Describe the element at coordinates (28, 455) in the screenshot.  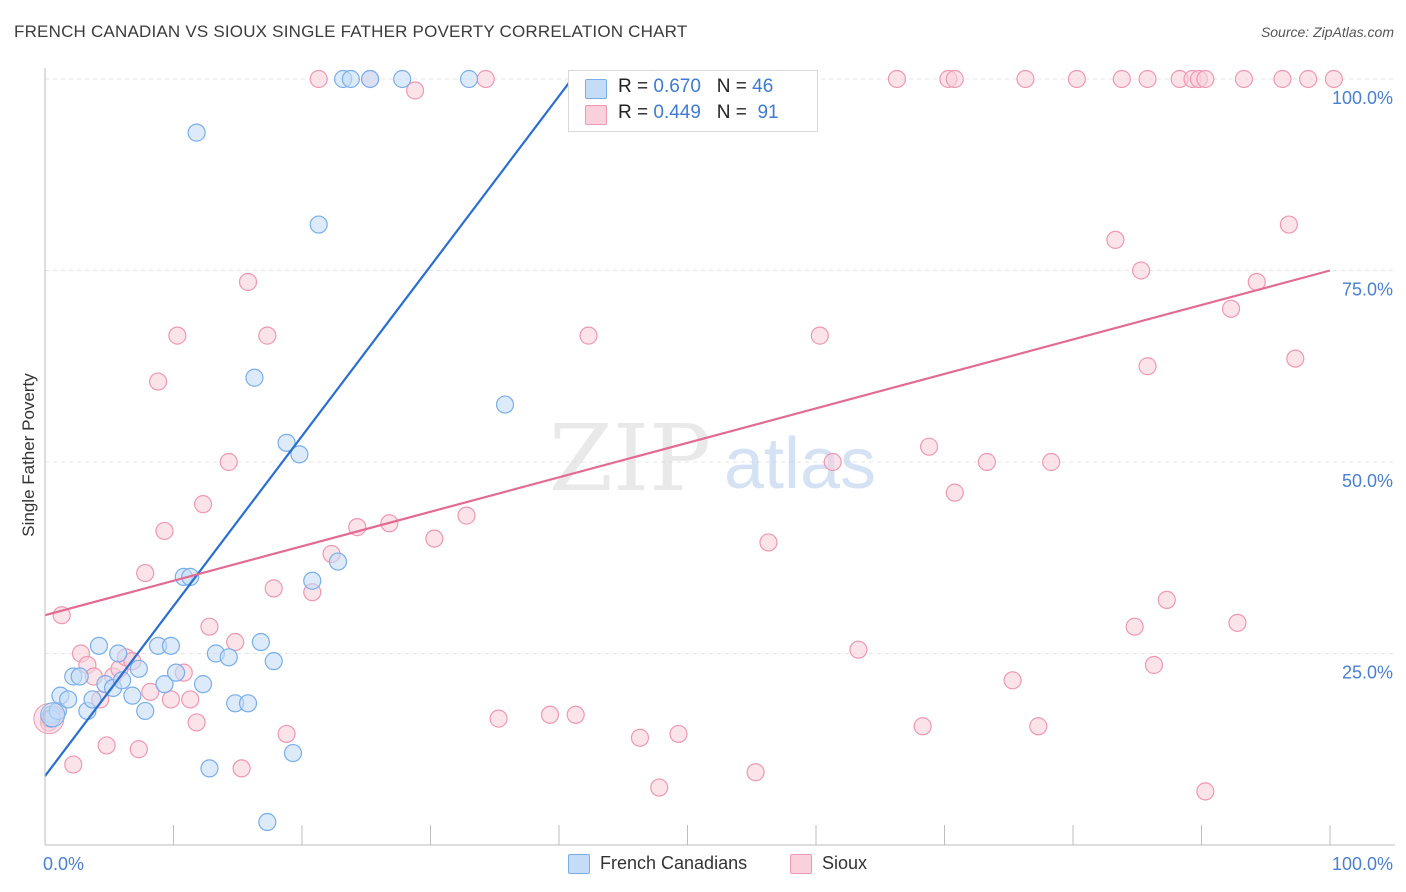
I see `y-axis-title: Single Father Poverty` at that location.